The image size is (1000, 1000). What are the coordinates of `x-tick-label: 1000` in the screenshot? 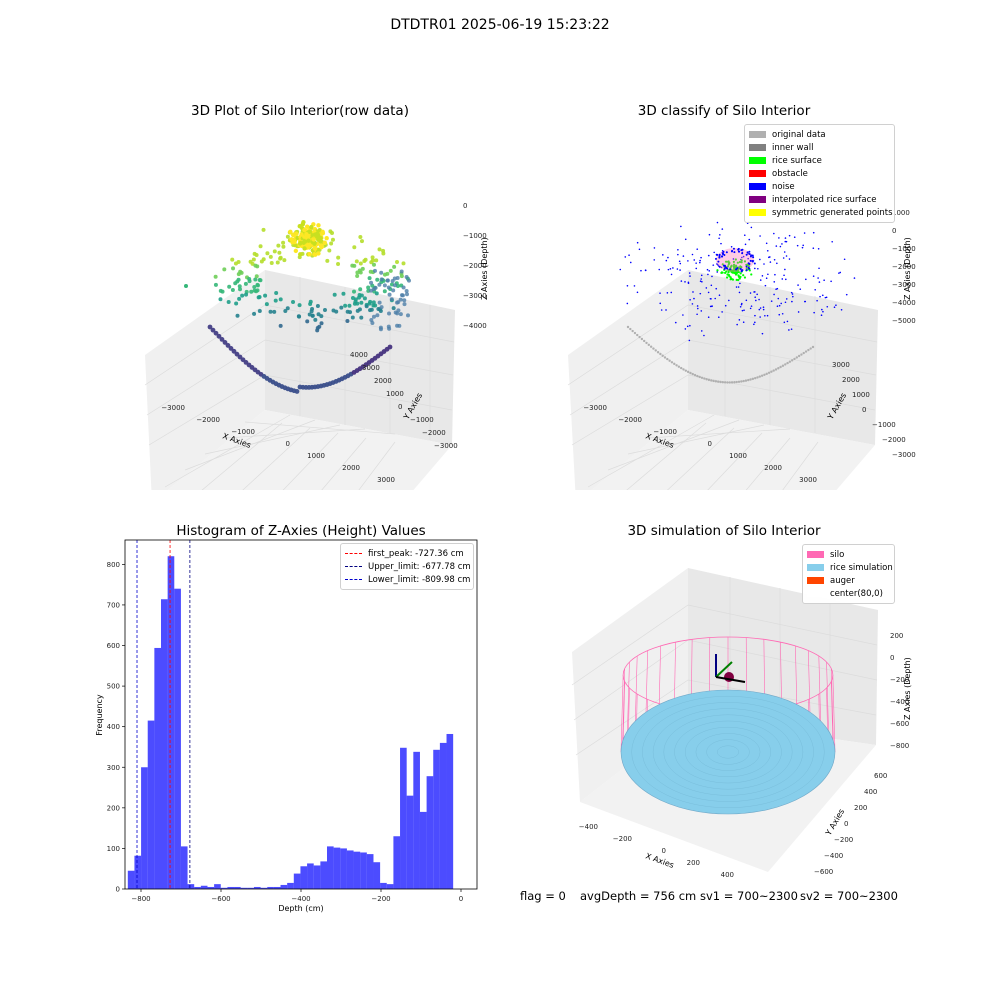 It's located at (738, 456).